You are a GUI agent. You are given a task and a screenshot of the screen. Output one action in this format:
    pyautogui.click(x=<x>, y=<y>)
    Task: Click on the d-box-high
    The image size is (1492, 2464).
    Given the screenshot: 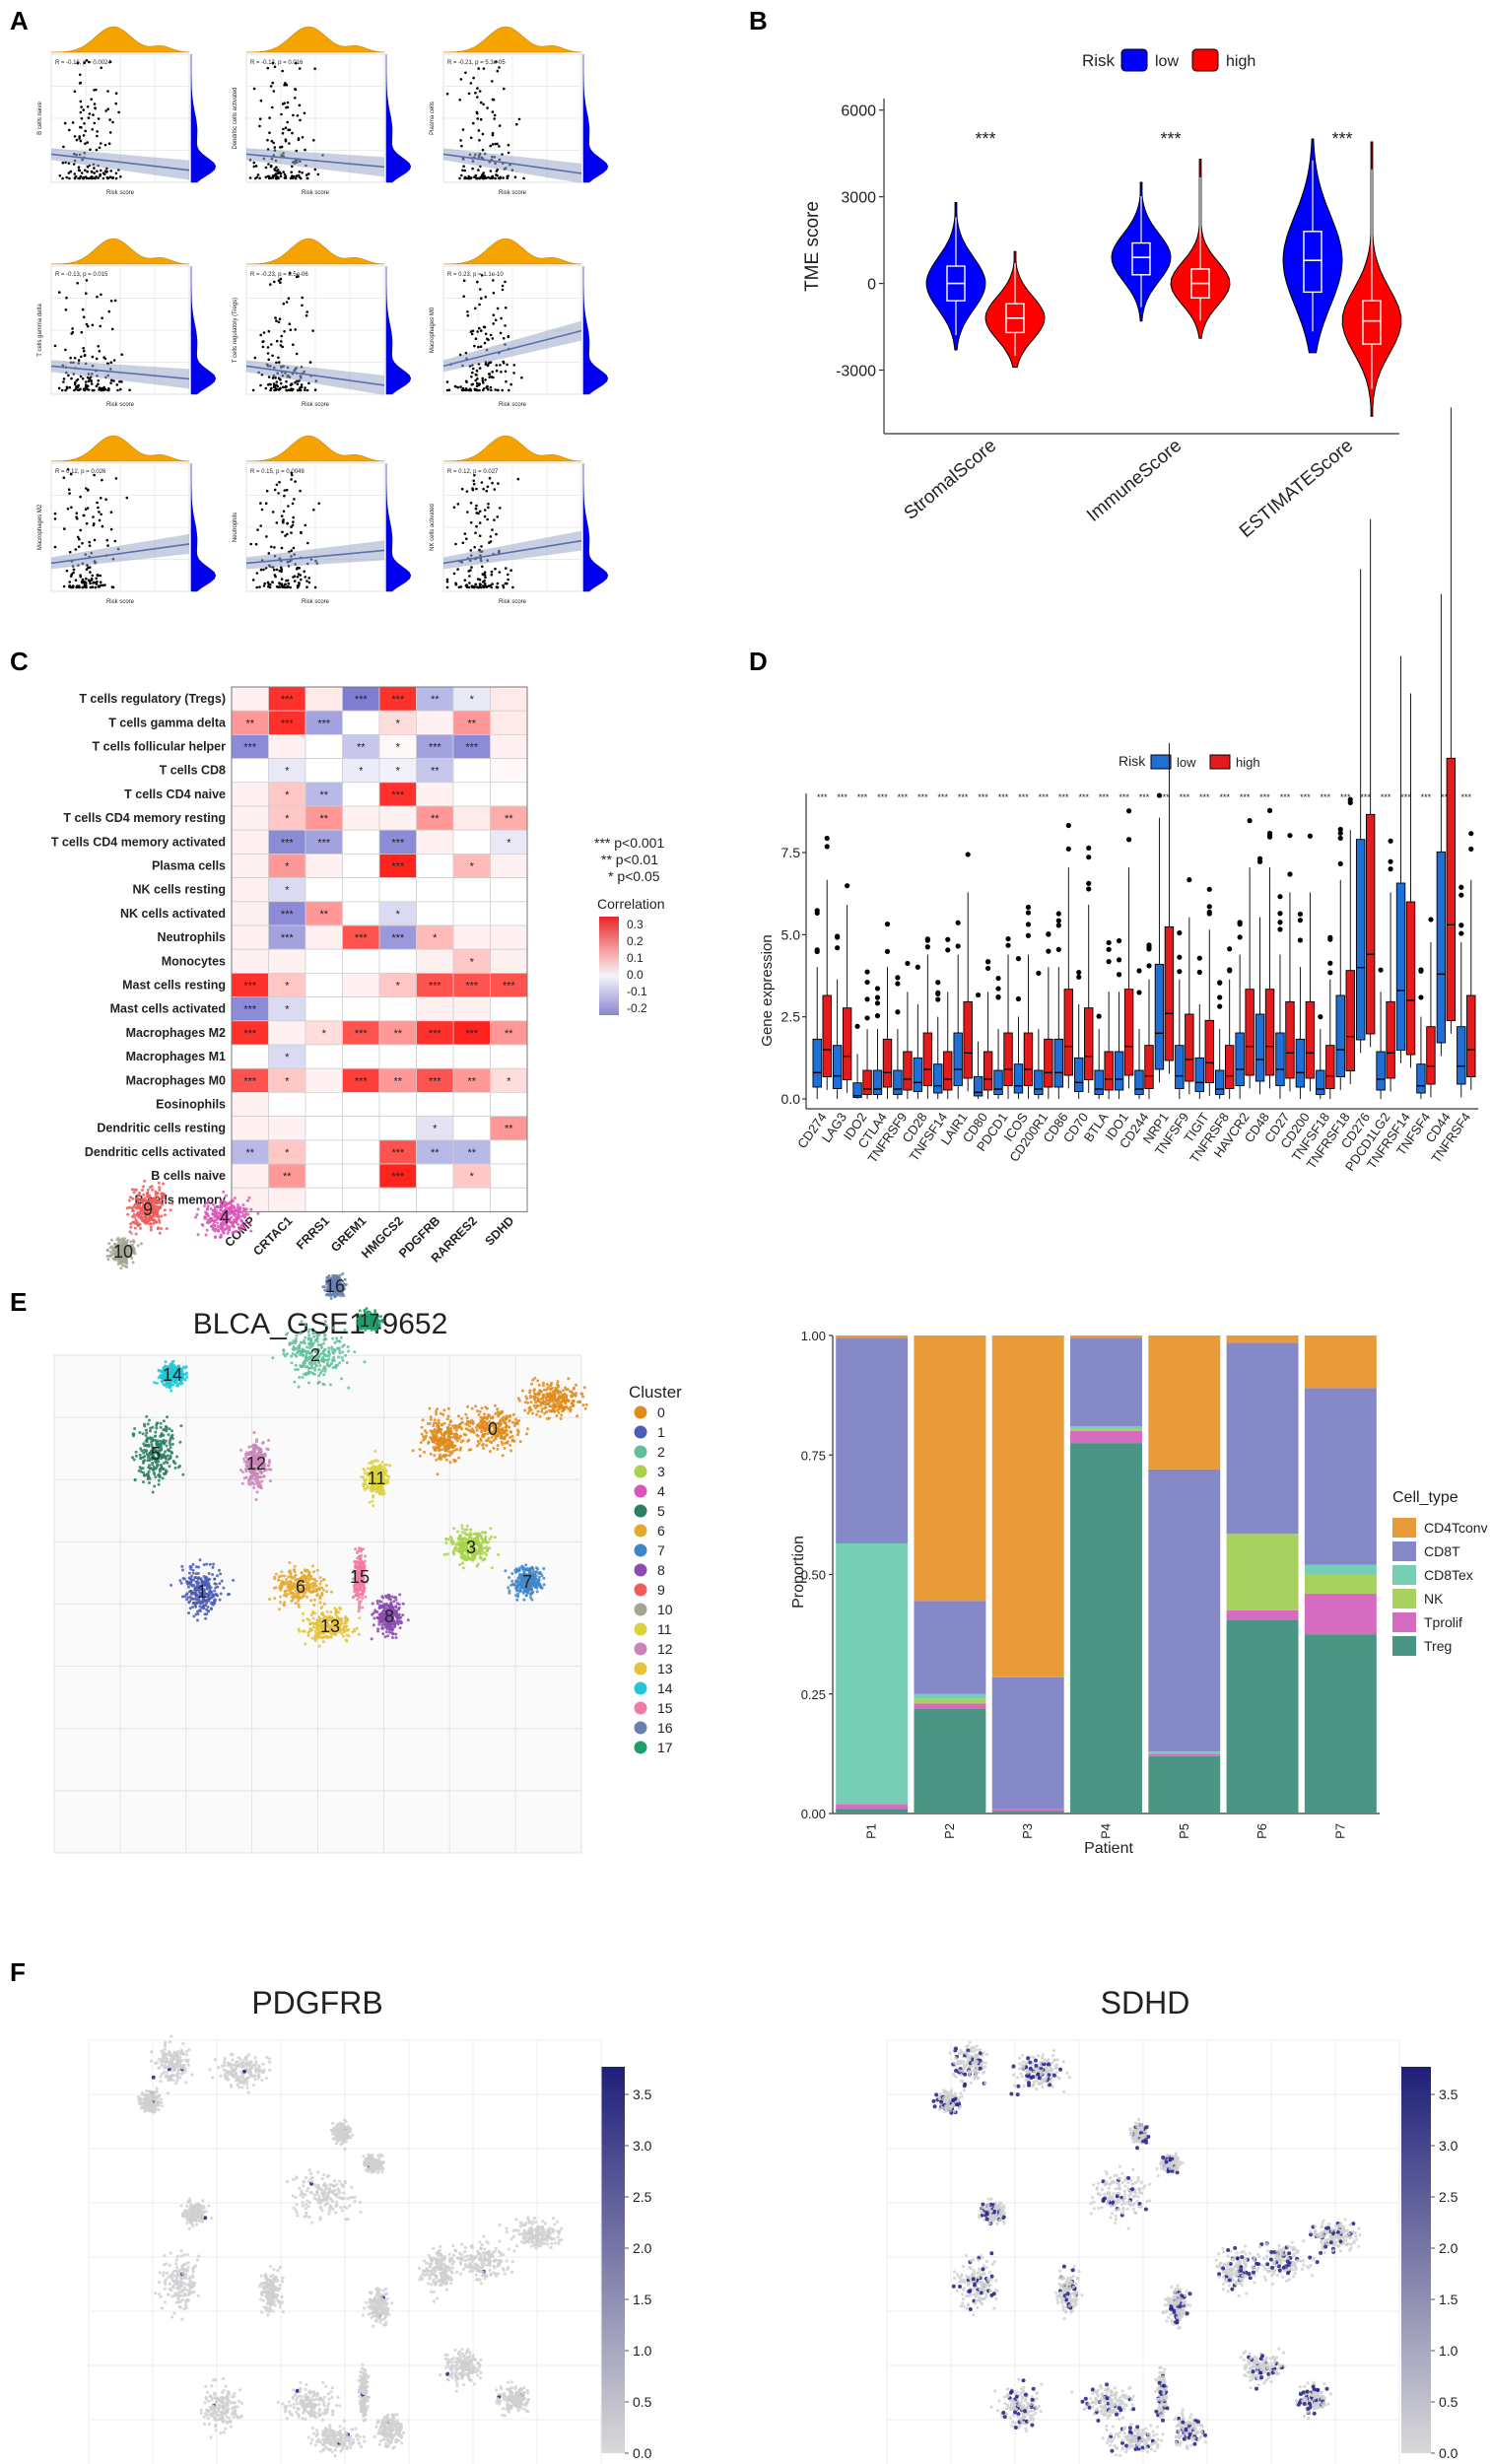 What is the action you would take?
    pyautogui.click(x=1350, y=1020)
    